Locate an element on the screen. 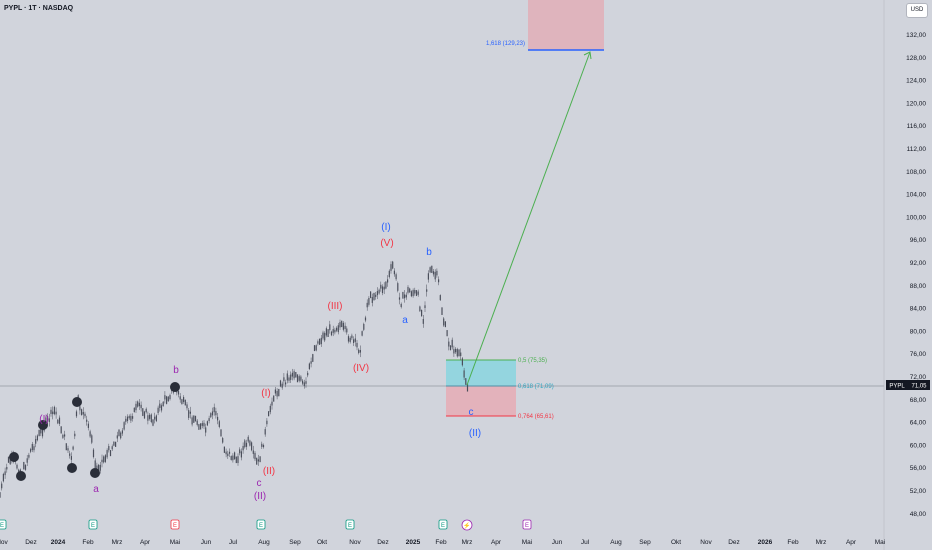 The image size is (932, 550). time-tick: Mrz is located at coordinates (467, 542).